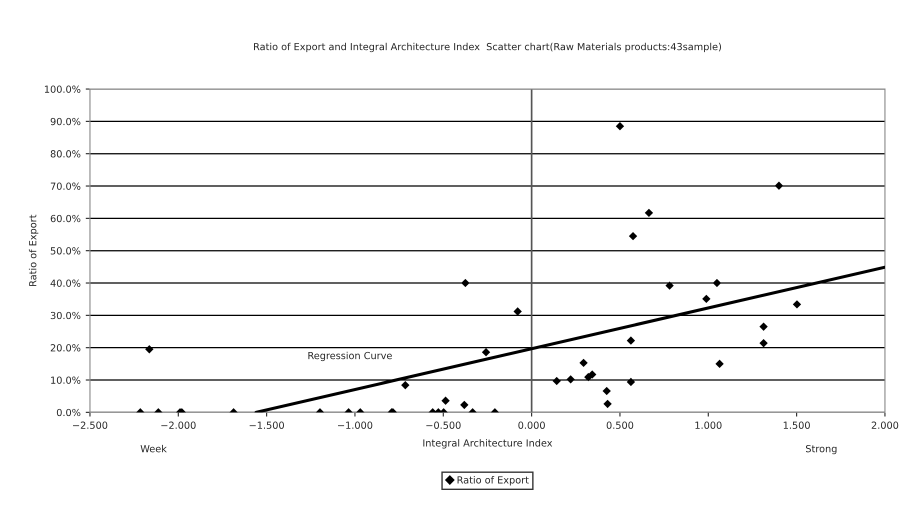 The image size is (918, 530). Describe the element at coordinates (62, 89) in the screenshot. I see `y-tick-label: 100.0%` at that location.